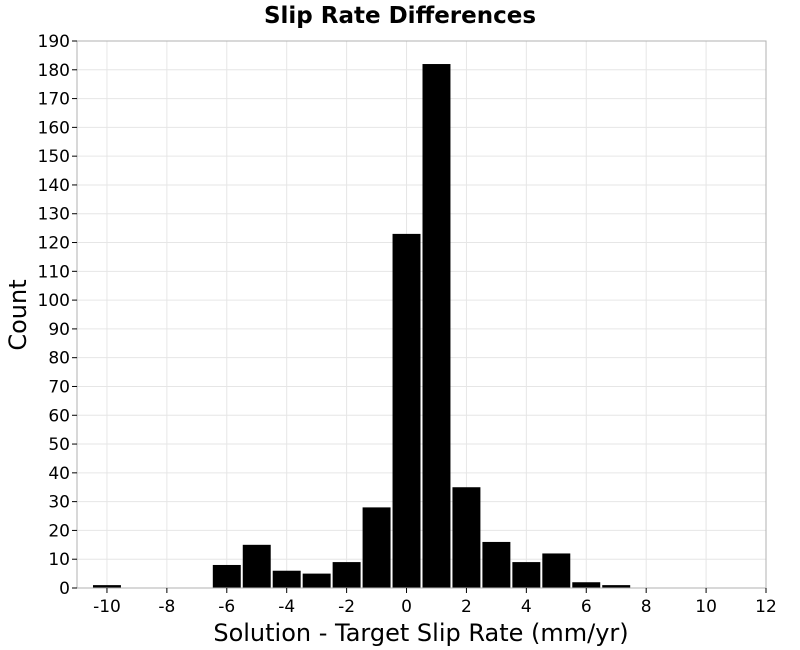  I want to click on y-tick-label: 10, so click(59, 560).